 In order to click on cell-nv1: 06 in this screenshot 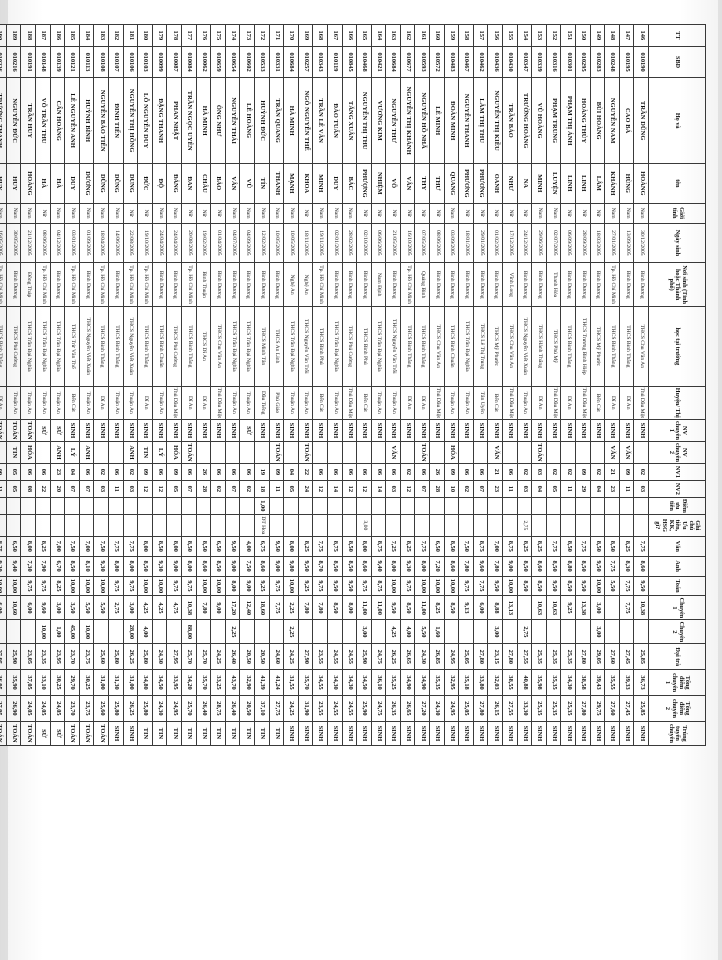, I will do `click(480, 472)`.